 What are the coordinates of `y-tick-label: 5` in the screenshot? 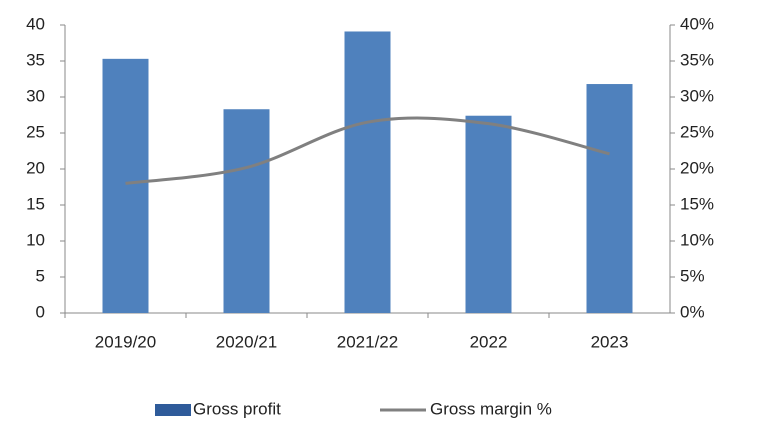 It's located at (40, 275).